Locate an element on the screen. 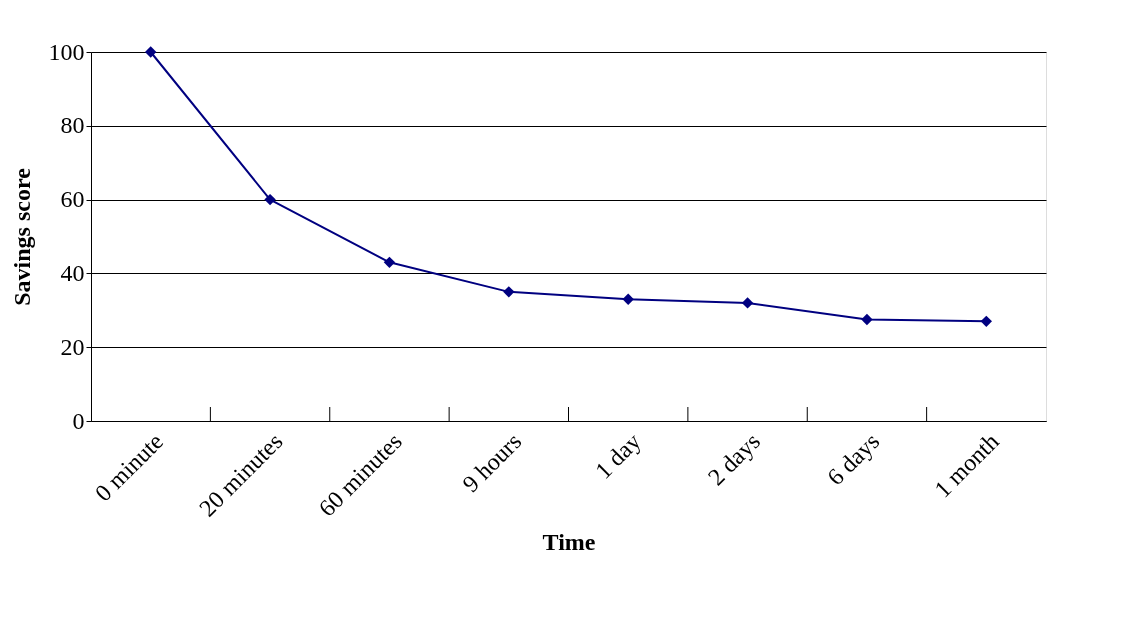 This screenshot has width=1141, height=624. x-tick-label: 6 days is located at coordinates (853, 459).